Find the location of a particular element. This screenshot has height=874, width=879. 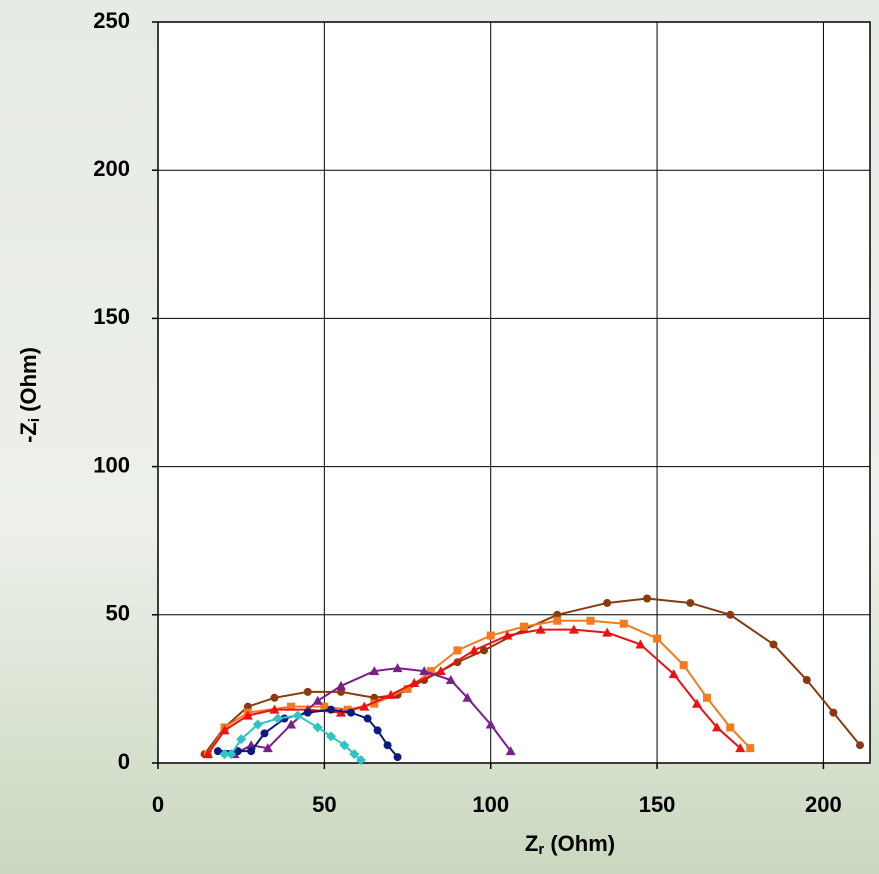

y-tick-label: 200 is located at coordinates (111, 168).